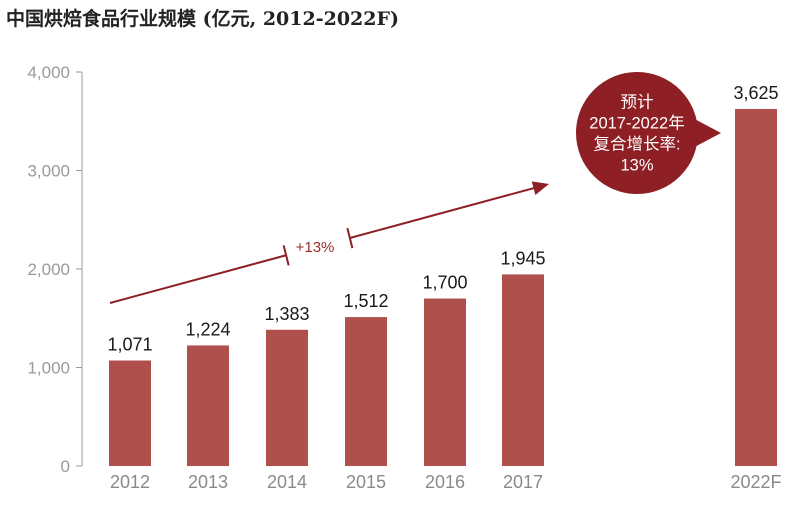  I want to click on y-axis: 0 1,000 2,000 3,000 4,000, so click(55, 269).